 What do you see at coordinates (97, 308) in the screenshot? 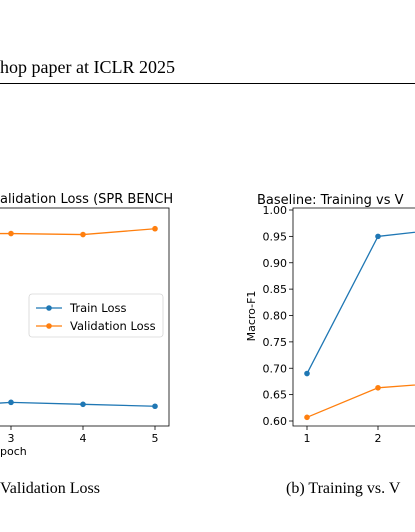
I see `legend-label-train: Train Loss` at bounding box center [97, 308].